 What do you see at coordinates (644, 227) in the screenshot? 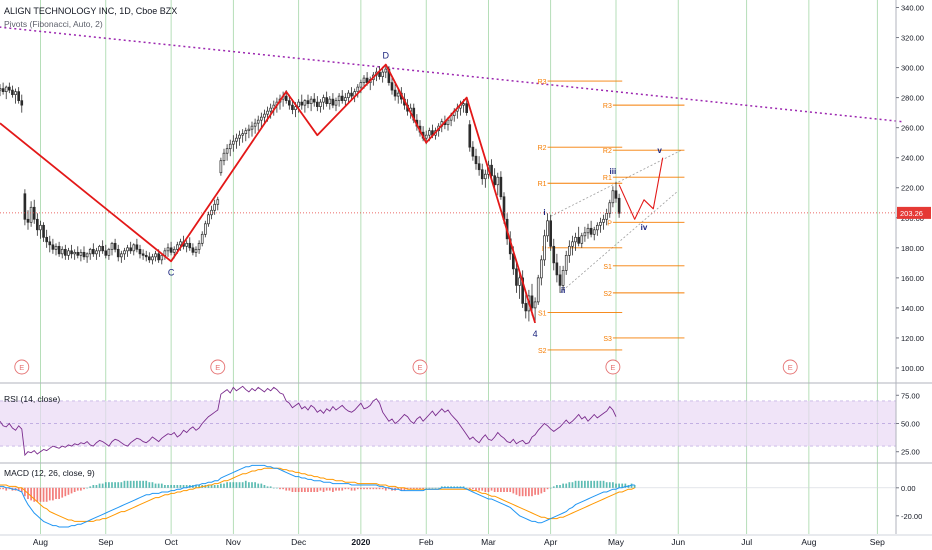
I see `sub-wave-label: iv` at bounding box center [644, 227].